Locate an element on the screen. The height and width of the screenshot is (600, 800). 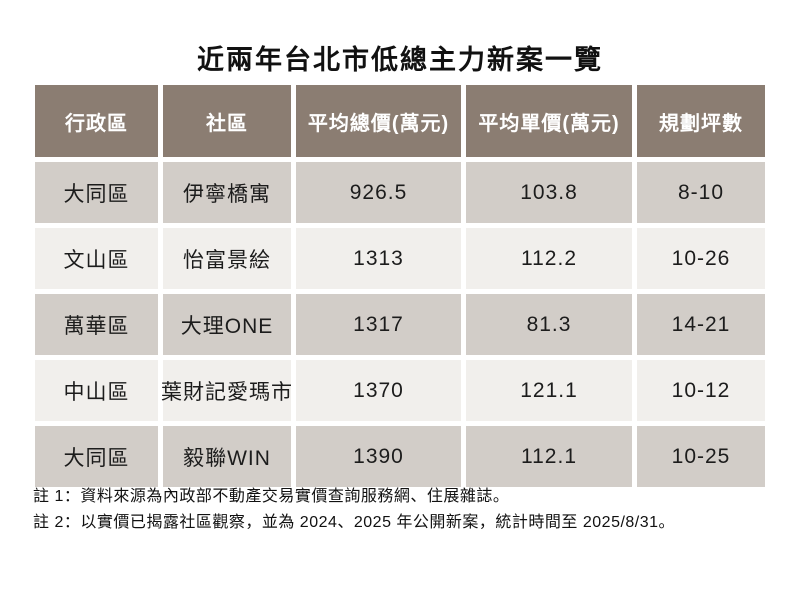
col-header-avg-unit-price: 平均單價(萬元) is located at coordinates (549, 121).